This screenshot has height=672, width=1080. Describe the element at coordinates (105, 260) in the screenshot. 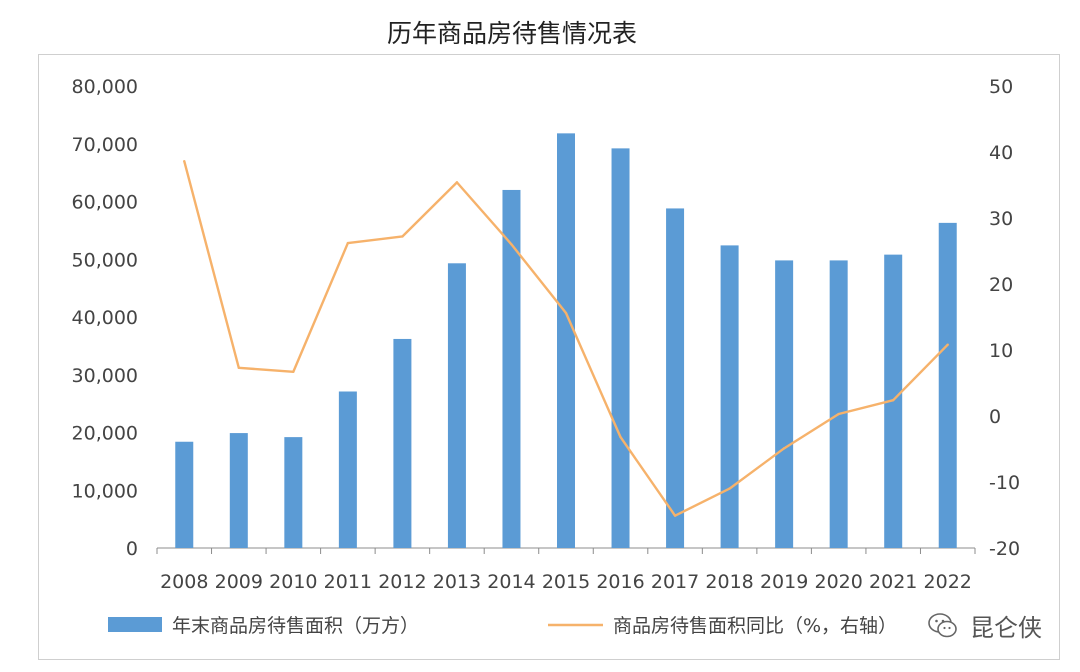

I see `y-left-tick-label: 50,000` at that location.